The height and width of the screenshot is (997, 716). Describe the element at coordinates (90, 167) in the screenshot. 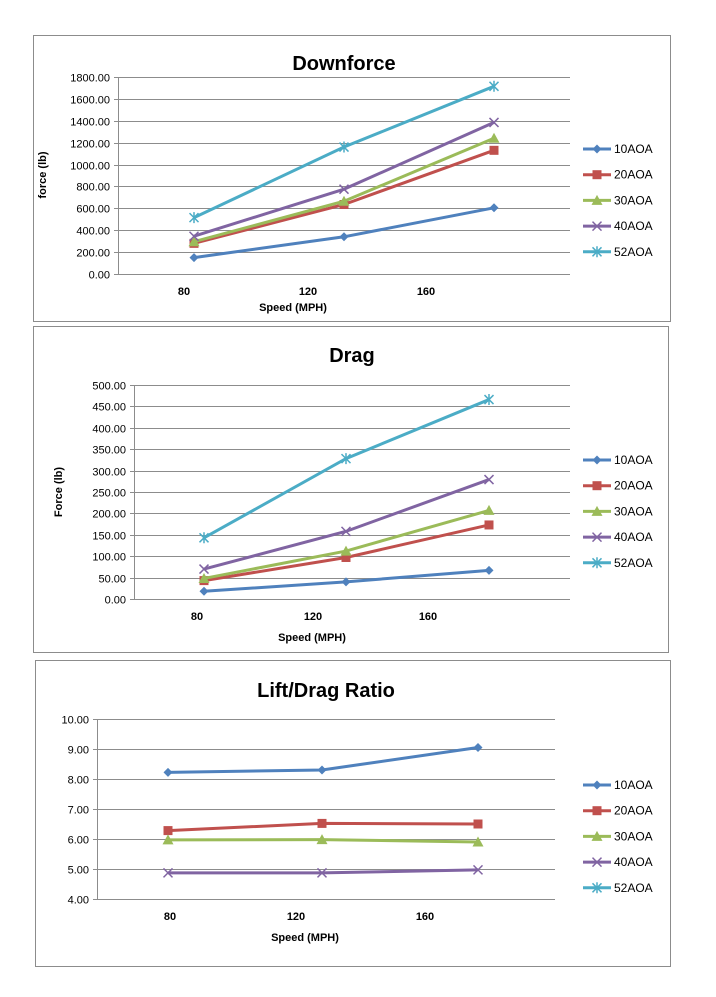

I see `y-tick-label: 1000.00` at that location.